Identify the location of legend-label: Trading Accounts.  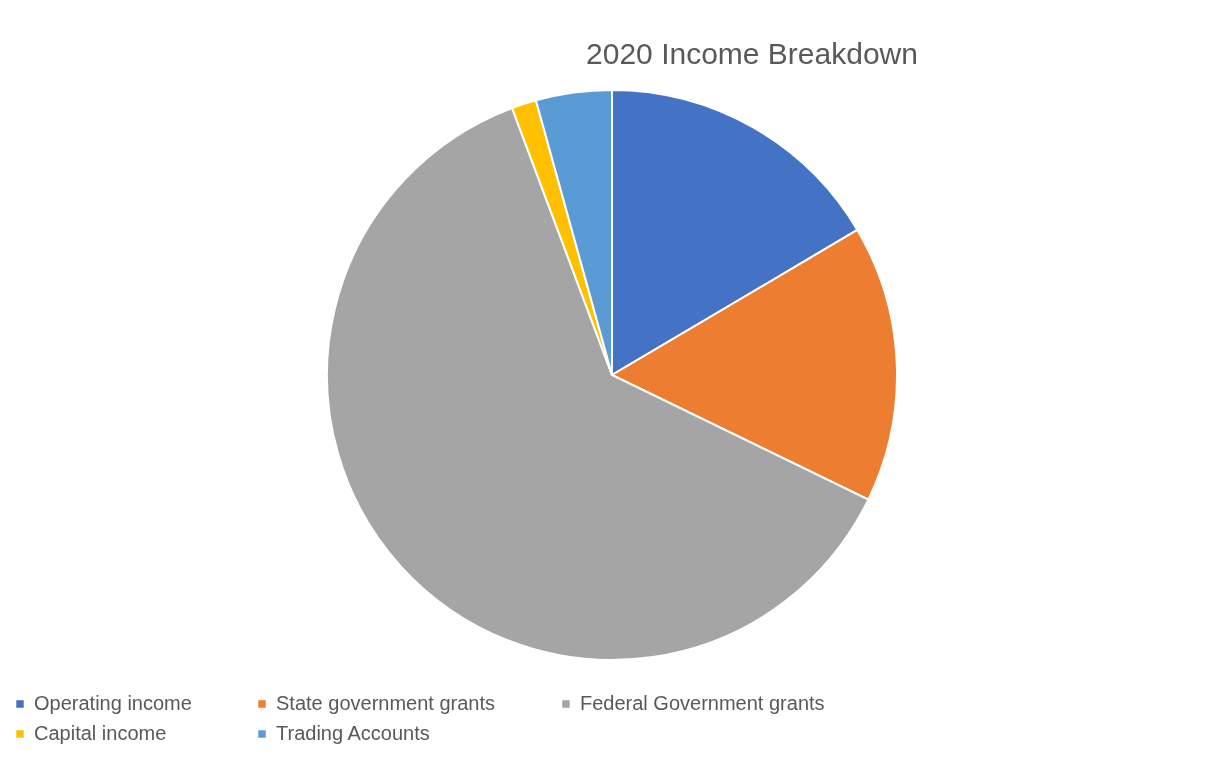
(353, 733).